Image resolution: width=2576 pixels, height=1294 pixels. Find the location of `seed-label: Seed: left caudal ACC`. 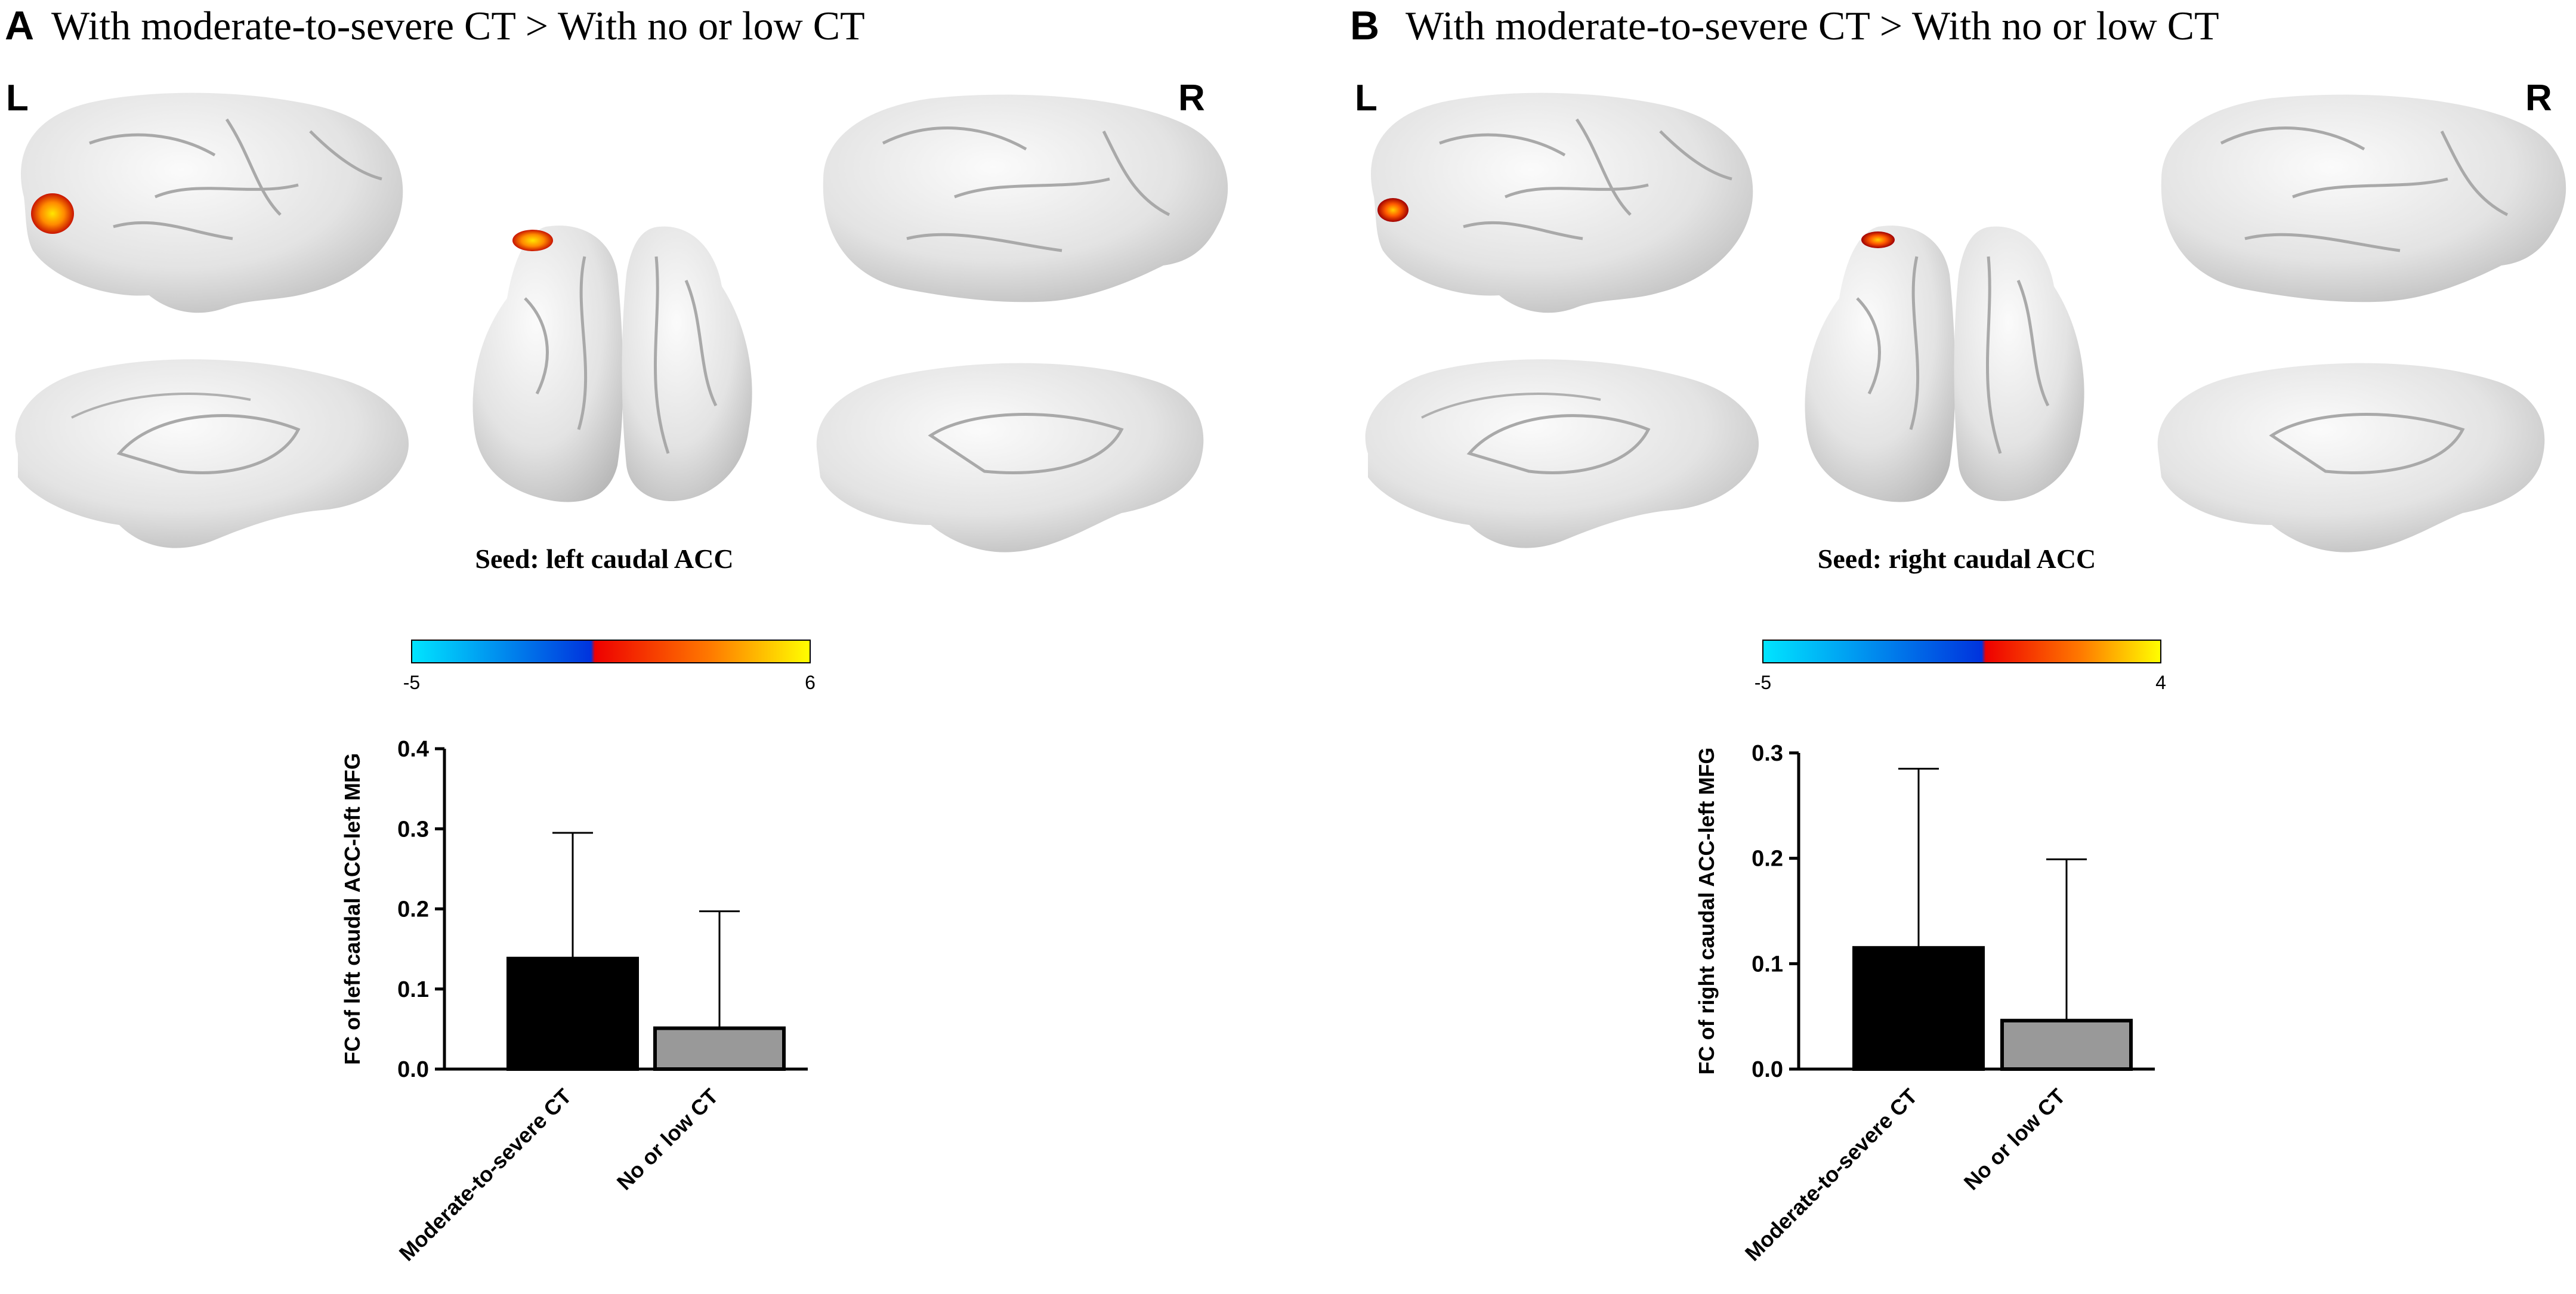

seed-label: Seed: left caudal ACC is located at coordinates (604, 558).